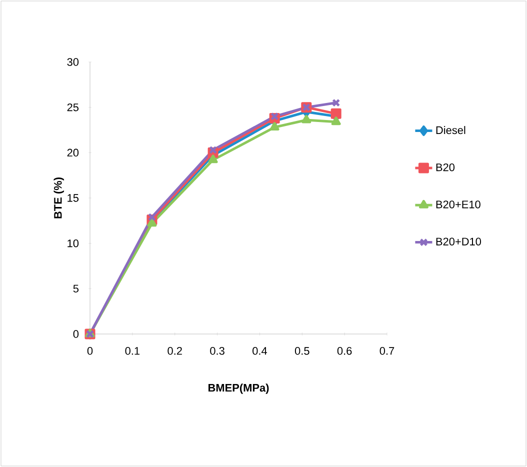  I want to click on x-tick-label: 0.3, so click(217, 351).